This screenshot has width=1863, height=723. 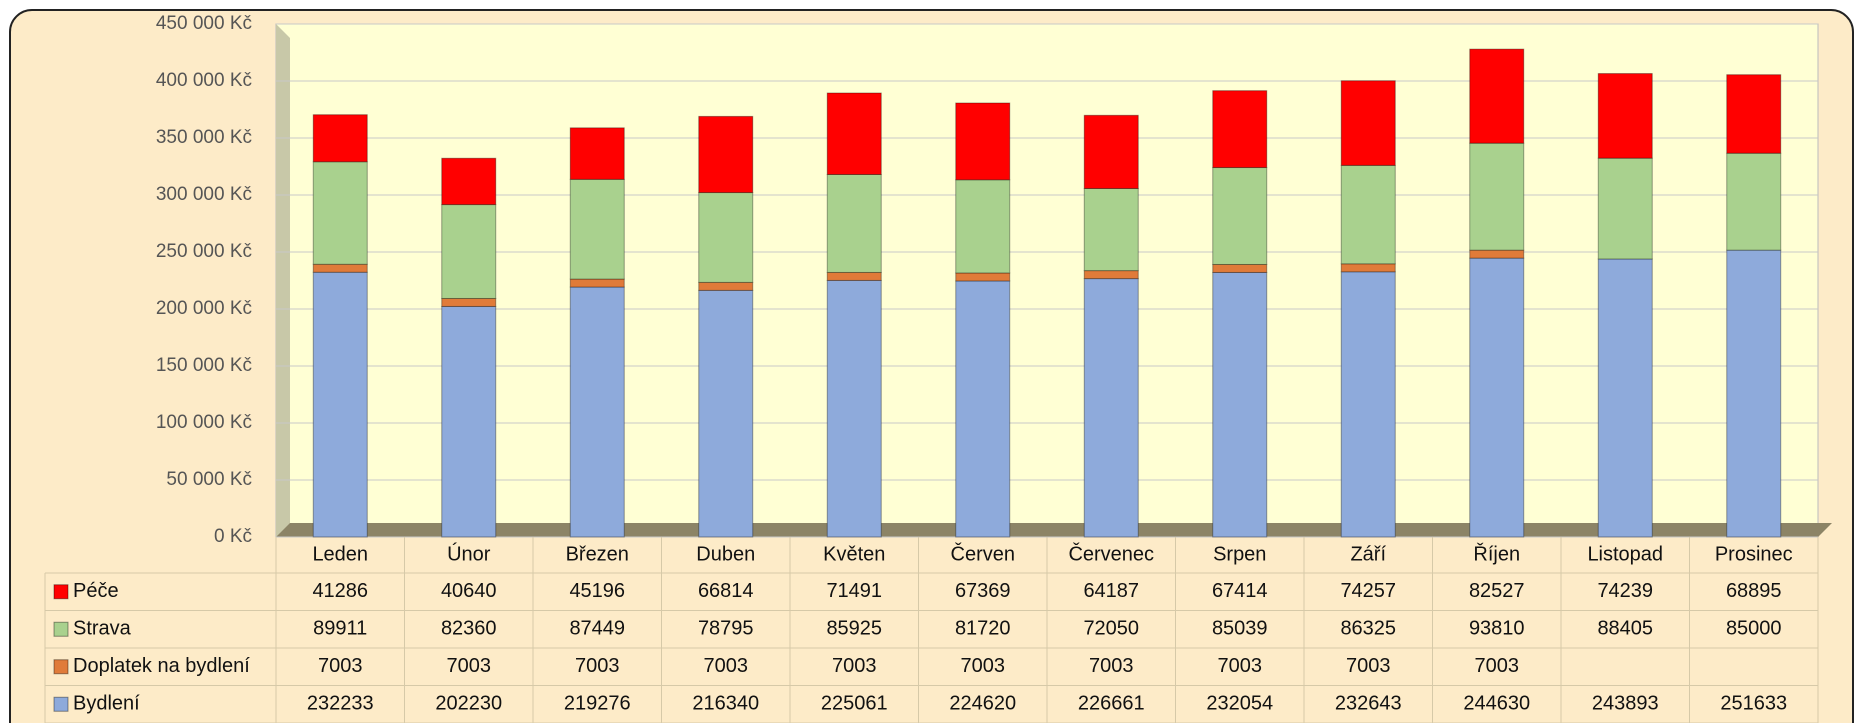 What do you see at coordinates (96, 591) in the screenshot?
I see `legend-label: Péče` at bounding box center [96, 591].